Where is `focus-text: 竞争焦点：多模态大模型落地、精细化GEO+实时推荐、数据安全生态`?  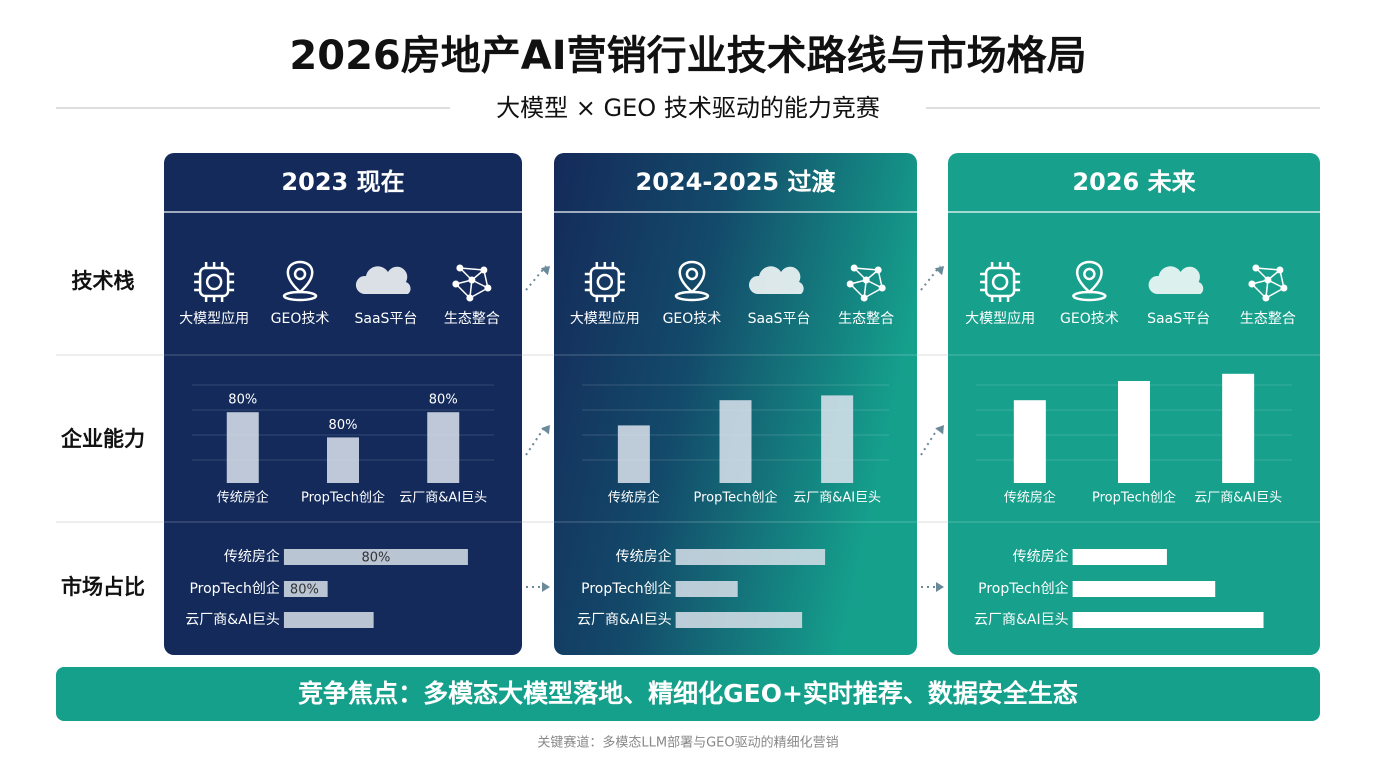
focus-text: 竞争焦点：多模态大模型落地、精细化GEO+实时推荐、数据安全生态 is located at coordinates (688, 693).